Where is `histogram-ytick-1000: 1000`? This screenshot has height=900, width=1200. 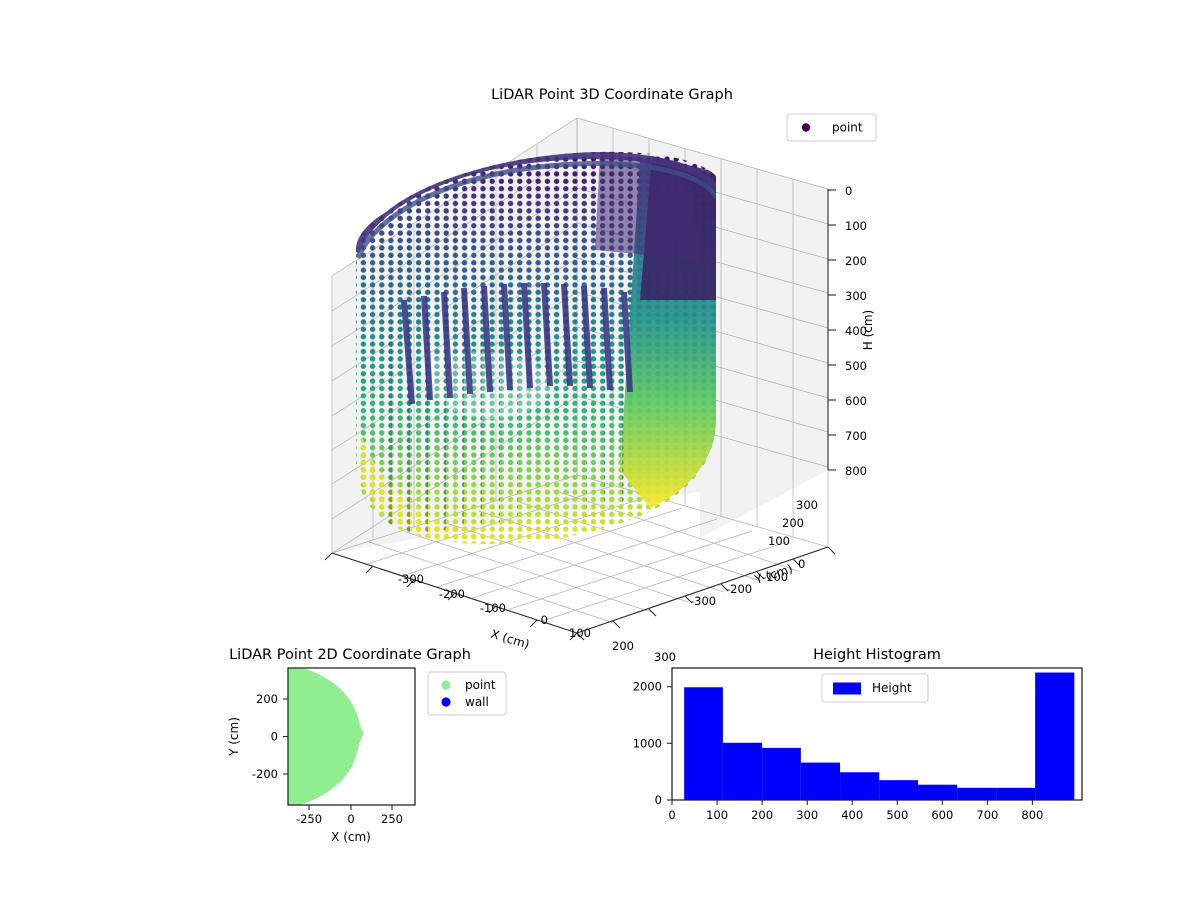
histogram-ytick-1000: 1000 is located at coordinates (647, 743).